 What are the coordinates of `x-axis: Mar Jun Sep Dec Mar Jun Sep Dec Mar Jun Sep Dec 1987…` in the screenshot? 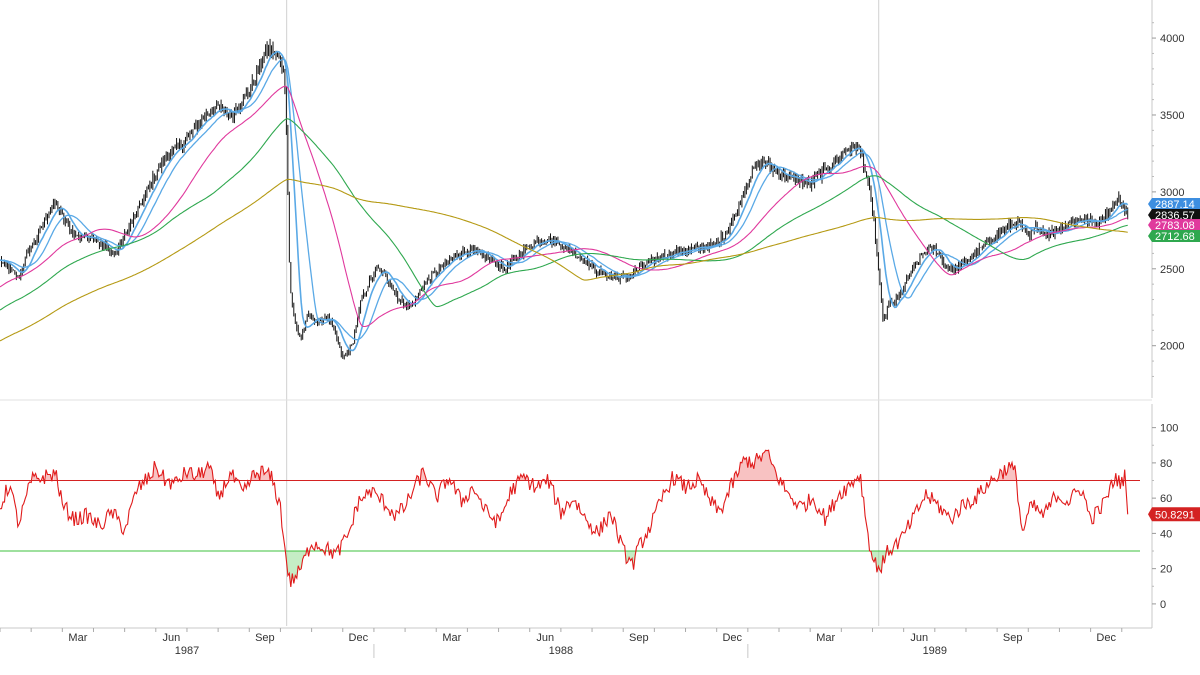 It's located at (576, 642).